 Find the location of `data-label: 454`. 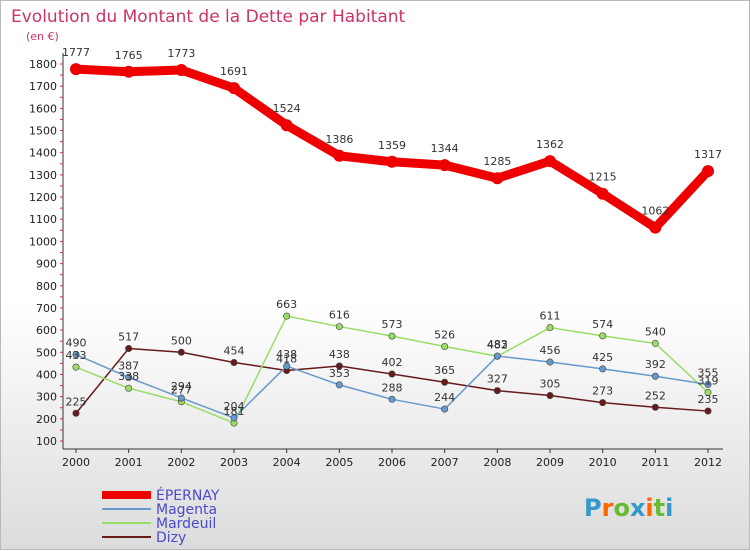

data-label: 454 is located at coordinates (234, 350).